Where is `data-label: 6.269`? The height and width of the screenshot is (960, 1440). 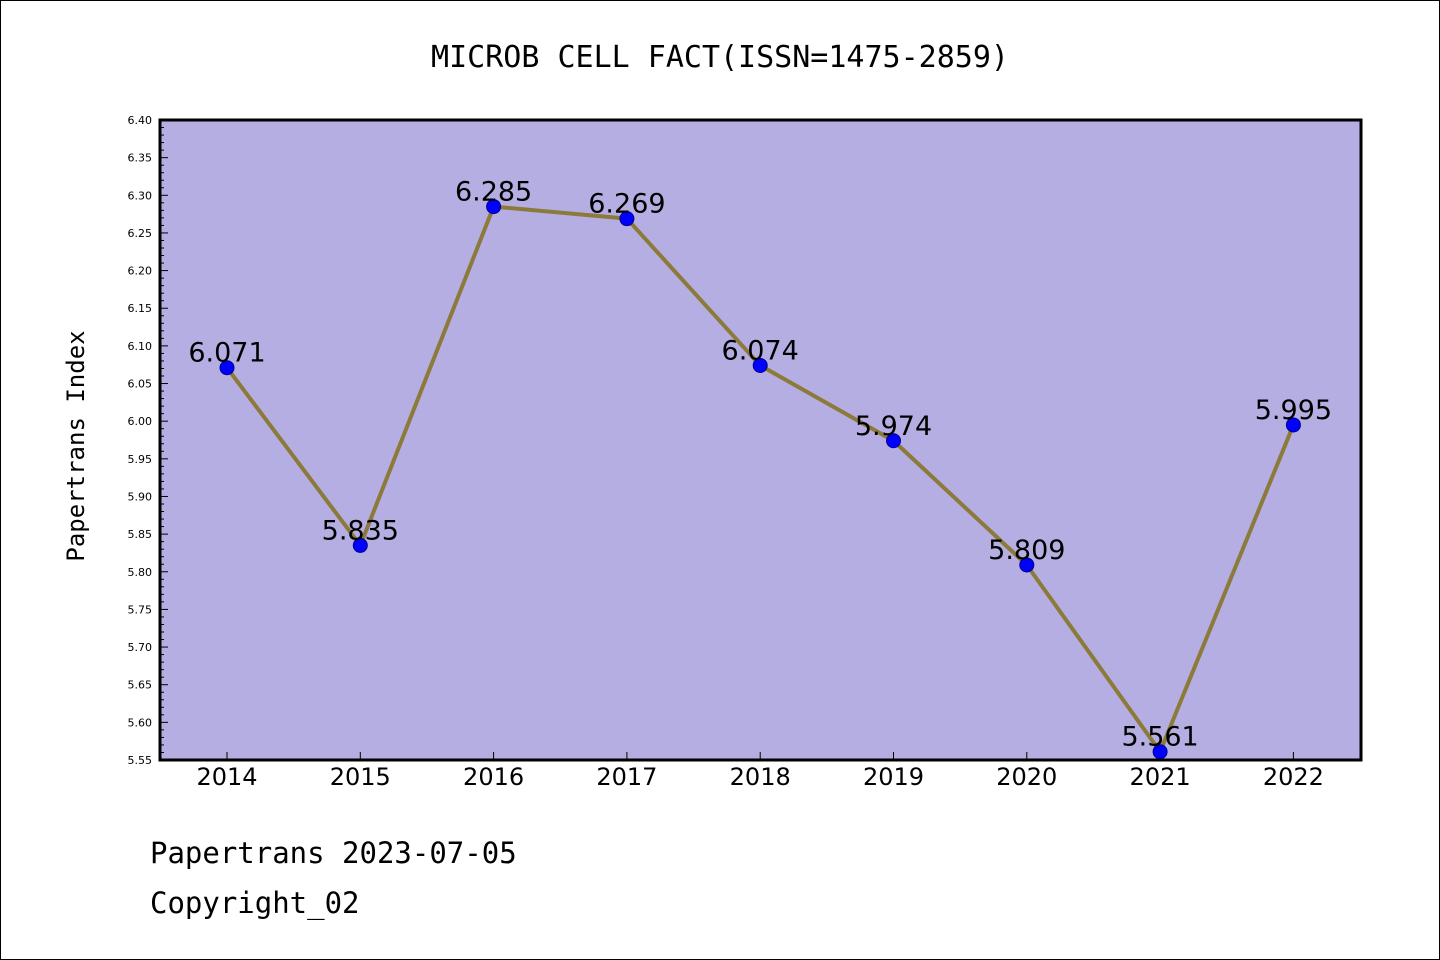
data-label: 6.269 is located at coordinates (626, 204).